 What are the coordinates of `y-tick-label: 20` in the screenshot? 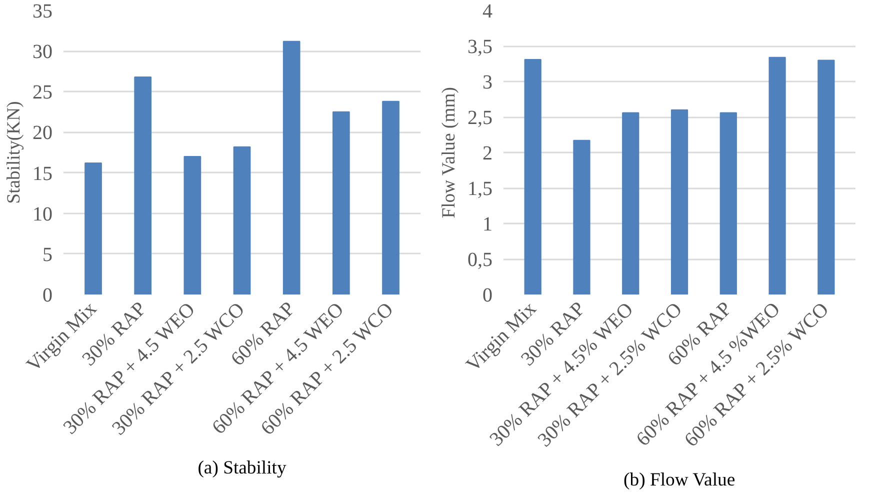 It's located at (42, 133).